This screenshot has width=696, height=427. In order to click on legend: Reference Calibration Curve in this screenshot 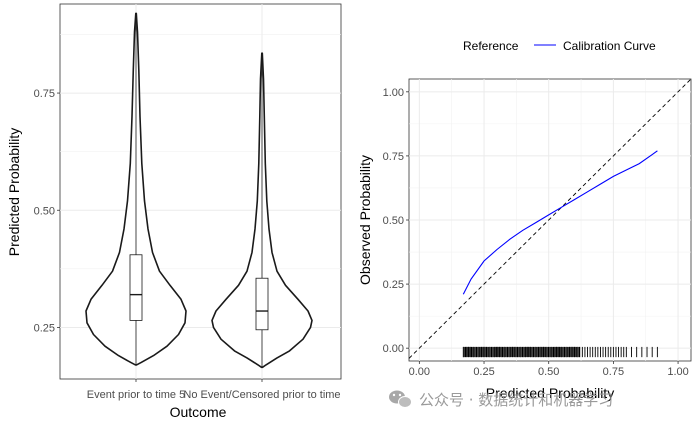, I will do `click(559, 46)`.